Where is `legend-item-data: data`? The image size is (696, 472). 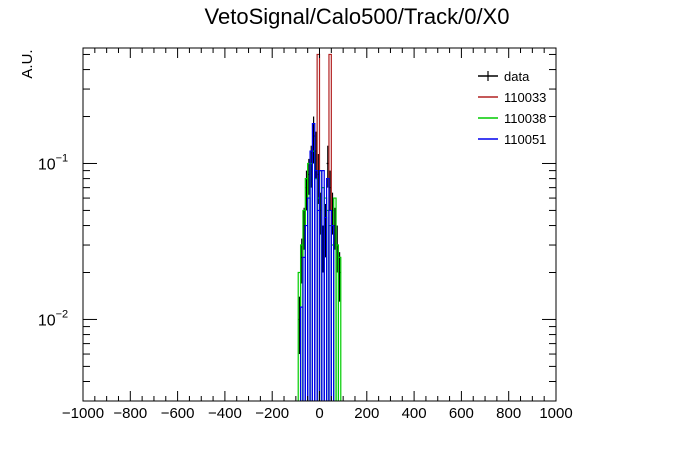 legend-item-data: data is located at coordinates (504, 76).